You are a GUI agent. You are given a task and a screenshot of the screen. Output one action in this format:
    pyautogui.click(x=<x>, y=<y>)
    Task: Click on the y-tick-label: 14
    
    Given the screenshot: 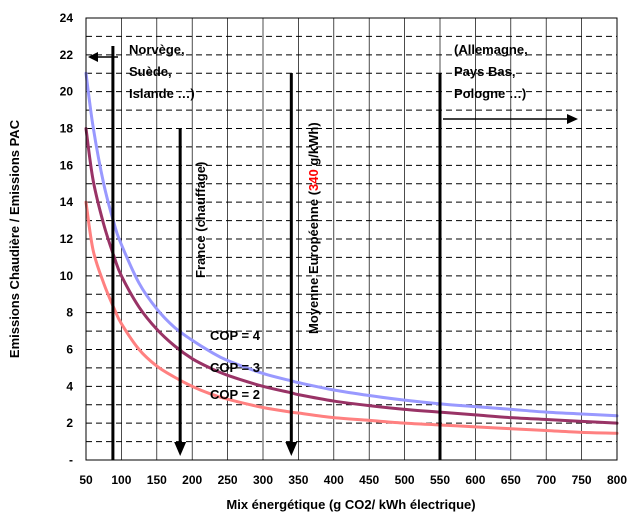 What is the action you would take?
    pyautogui.click(x=67, y=202)
    